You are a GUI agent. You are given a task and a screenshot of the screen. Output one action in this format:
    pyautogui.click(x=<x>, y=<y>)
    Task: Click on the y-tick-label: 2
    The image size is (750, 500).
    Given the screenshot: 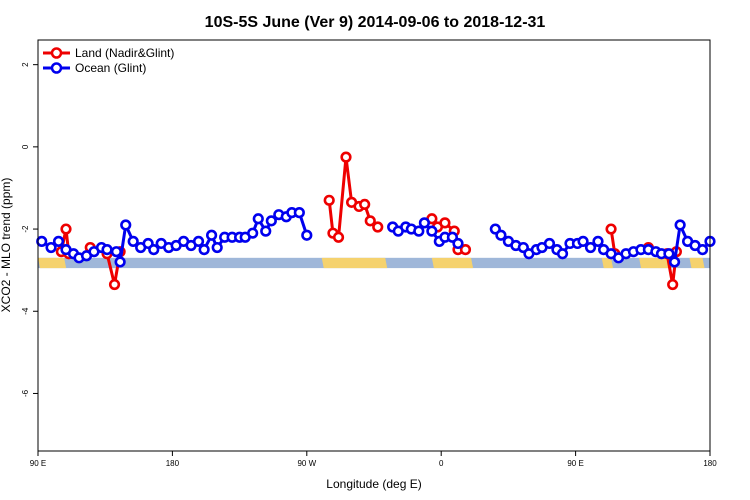 What is the action you would take?
    pyautogui.click(x=25, y=64)
    